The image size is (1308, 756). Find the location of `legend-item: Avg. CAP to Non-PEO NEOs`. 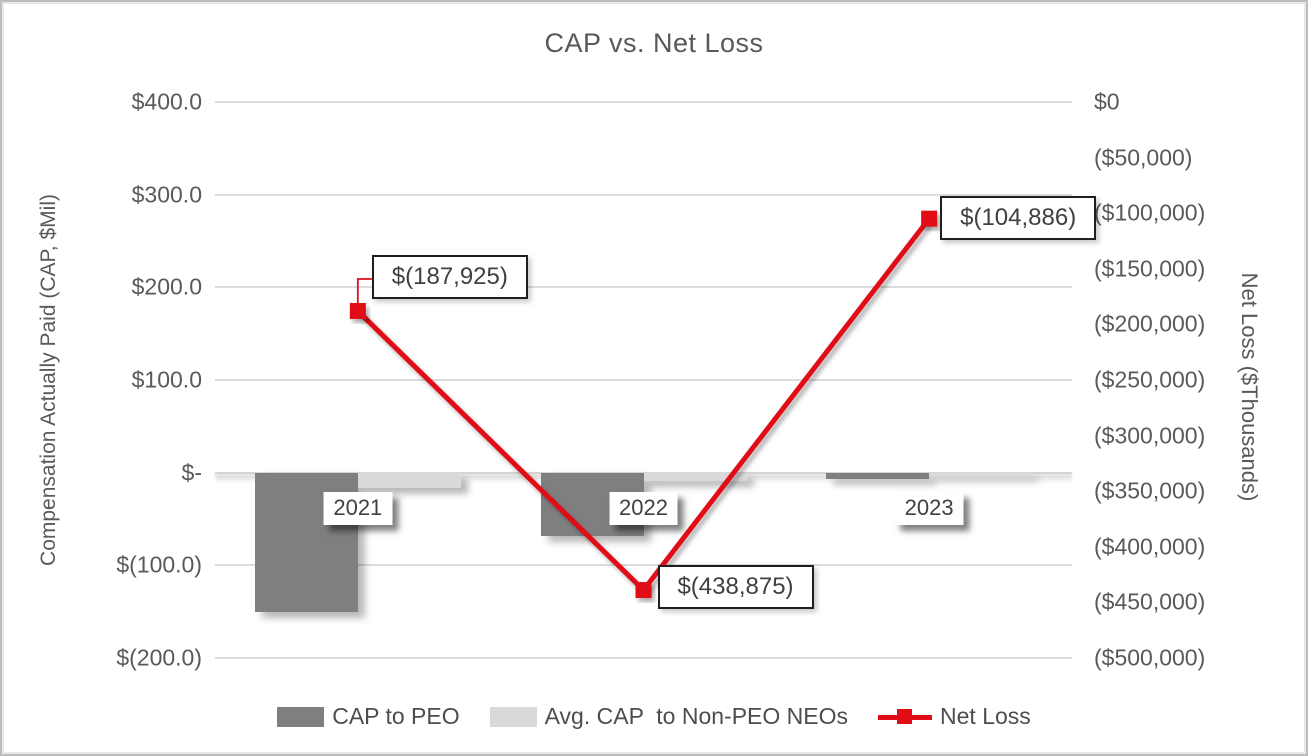

legend-item: Avg. CAP to Non-PEO NEOs is located at coordinates (669, 716).